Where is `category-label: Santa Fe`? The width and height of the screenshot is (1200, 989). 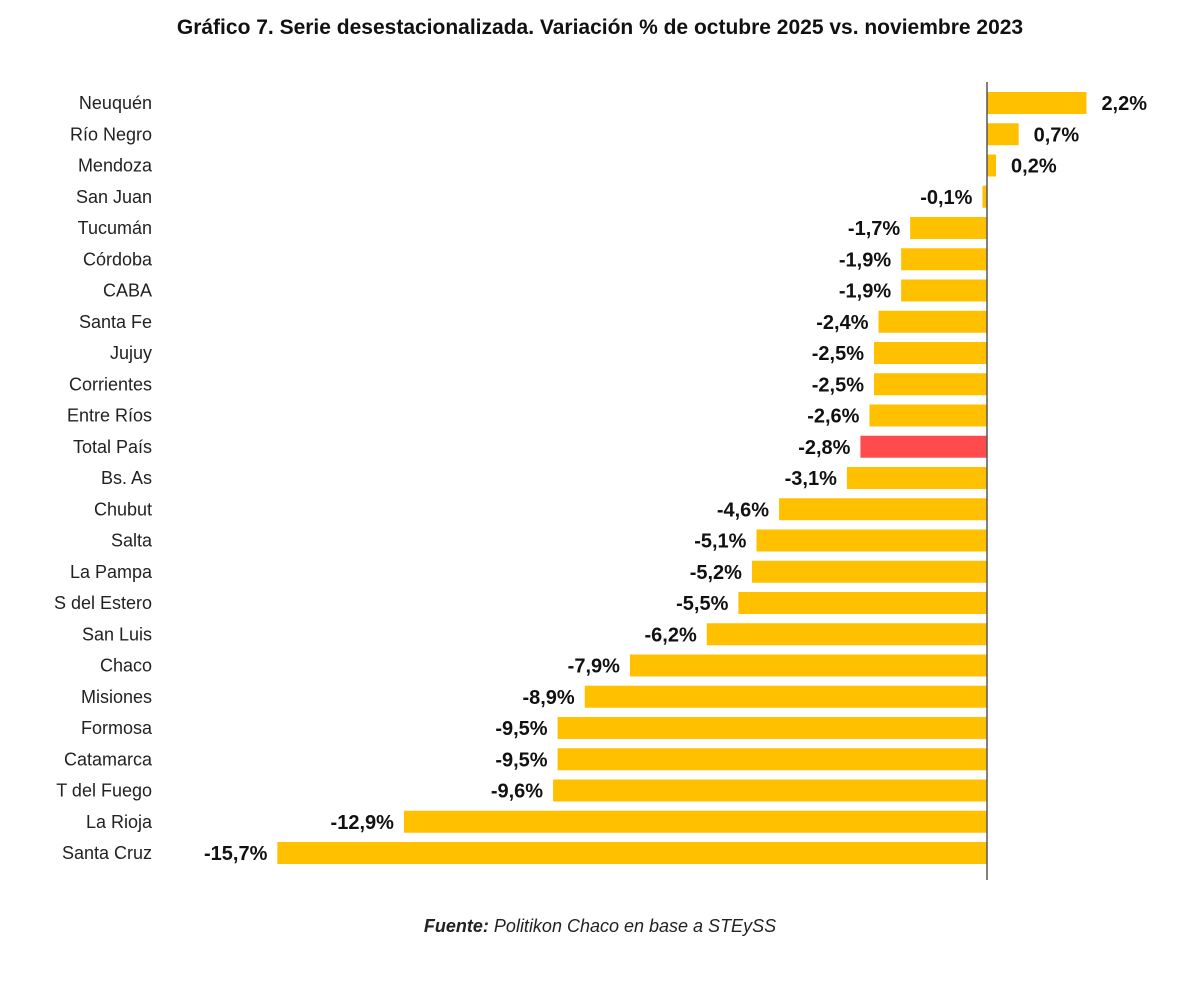 category-label: Santa Fe is located at coordinates (115, 322).